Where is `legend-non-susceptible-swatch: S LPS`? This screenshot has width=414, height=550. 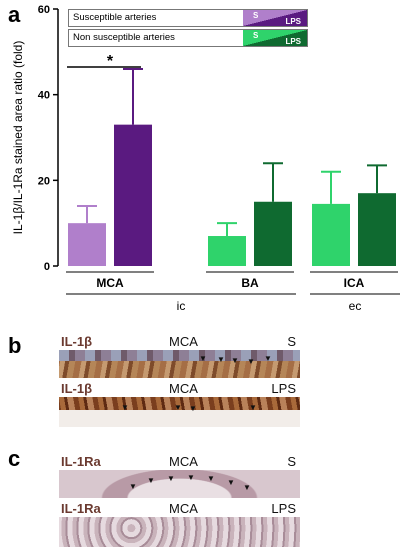
legend-non-susceptible-swatch: S LPS is located at coordinates (275, 38).